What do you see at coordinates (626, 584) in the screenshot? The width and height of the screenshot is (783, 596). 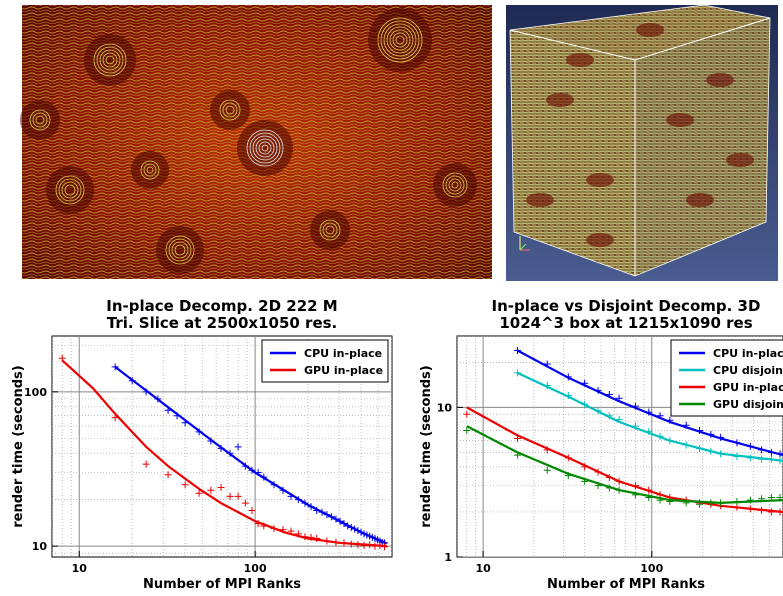 I see `x-axis-label: Number of MPI Ranks` at bounding box center [626, 584].